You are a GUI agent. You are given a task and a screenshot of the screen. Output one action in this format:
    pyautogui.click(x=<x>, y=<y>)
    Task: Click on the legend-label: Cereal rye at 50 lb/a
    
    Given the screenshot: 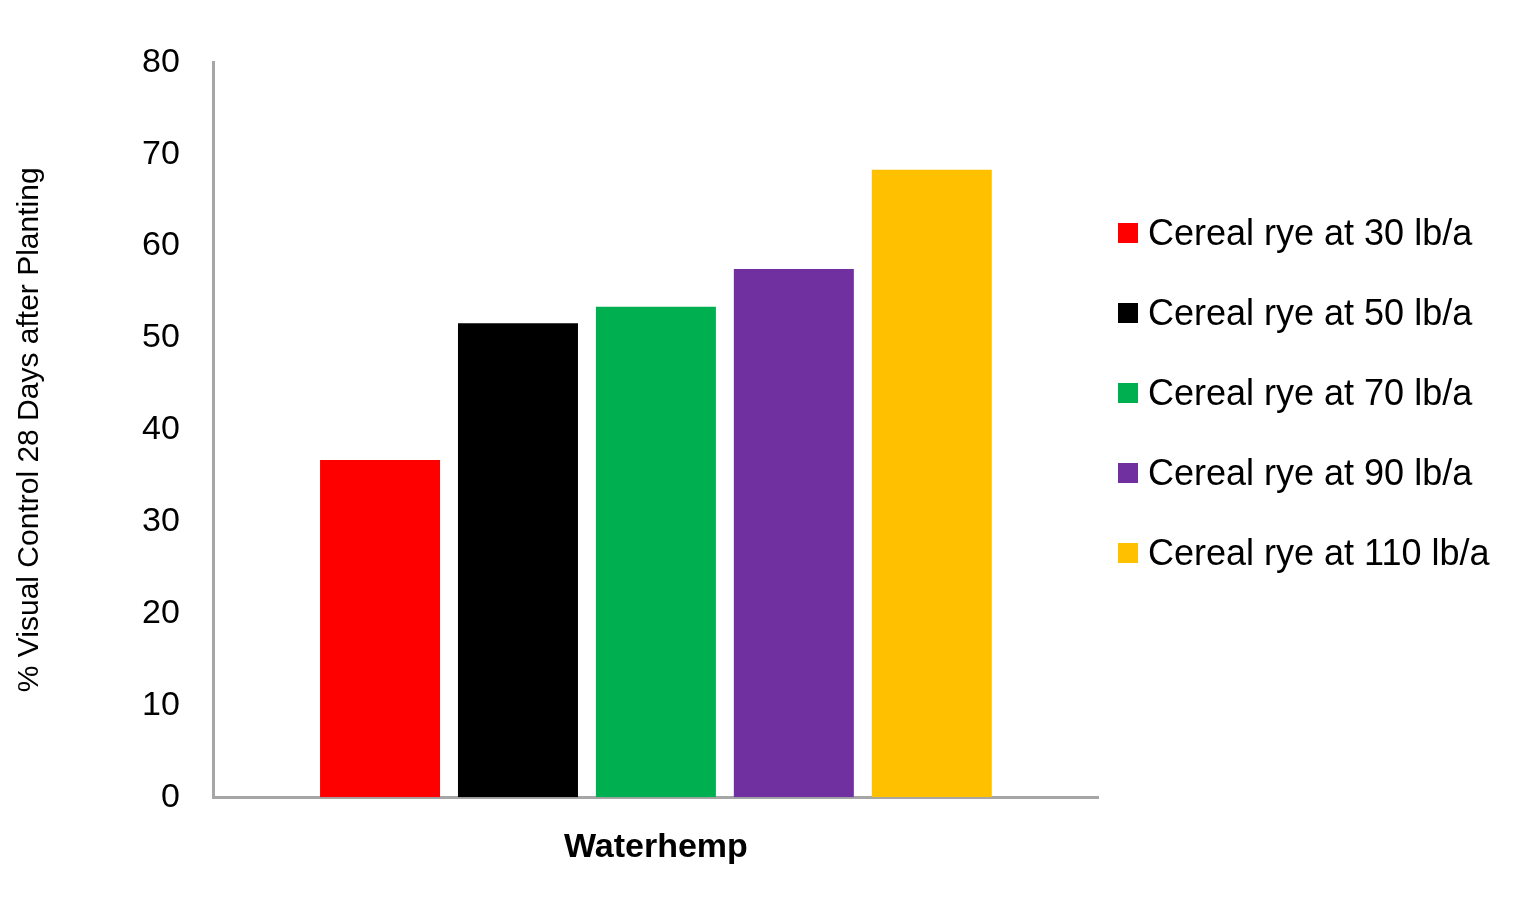 What is the action you would take?
    pyautogui.click(x=1310, y=313)
    